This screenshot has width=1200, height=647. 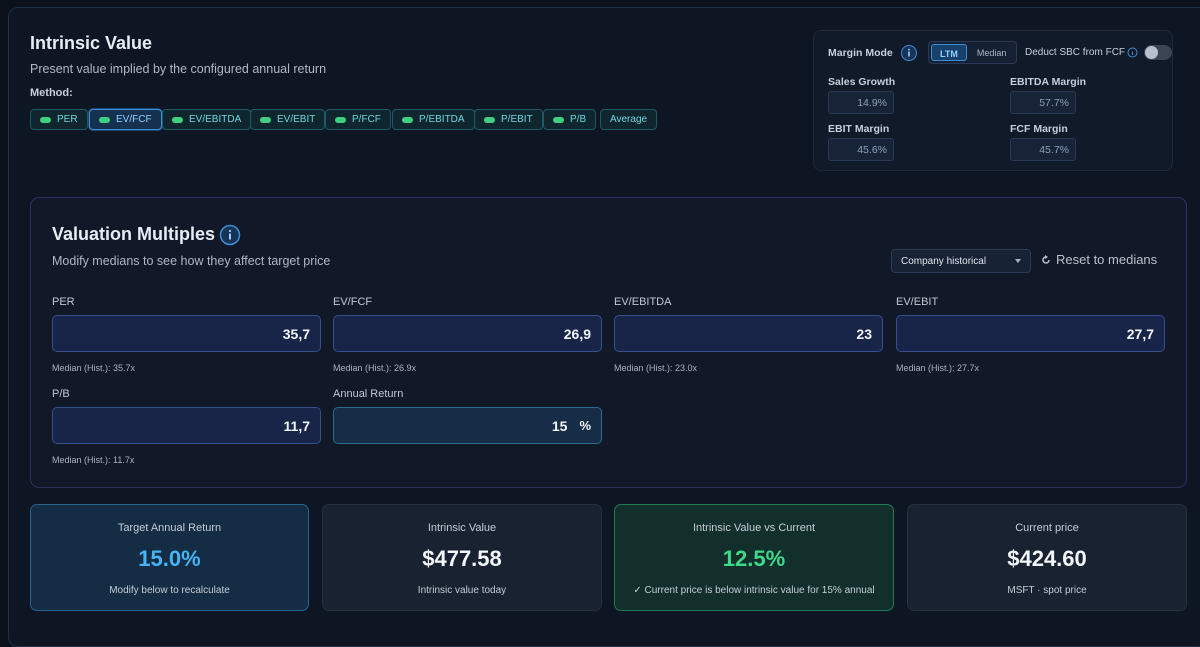 What do you see at coordinates (186, 425) in the screenshot?
I see `field-input: 11,7` at bounding box center [186, 425].